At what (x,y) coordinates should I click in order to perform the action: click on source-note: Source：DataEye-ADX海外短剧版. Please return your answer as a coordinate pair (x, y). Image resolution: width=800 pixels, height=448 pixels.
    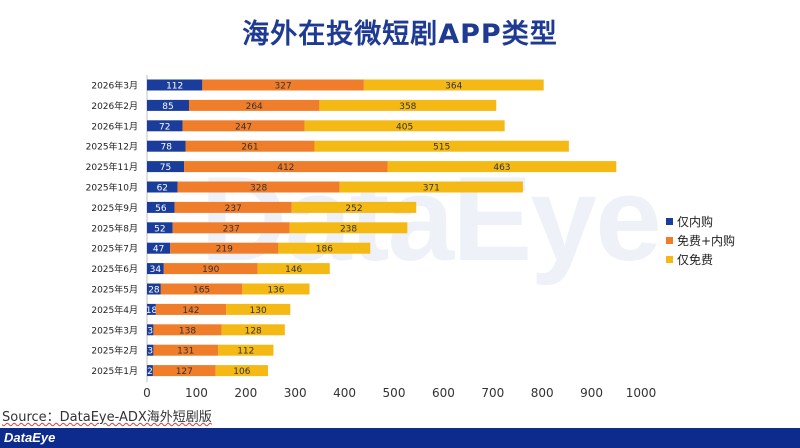
    Looking at the image, I should click on (107, 415).